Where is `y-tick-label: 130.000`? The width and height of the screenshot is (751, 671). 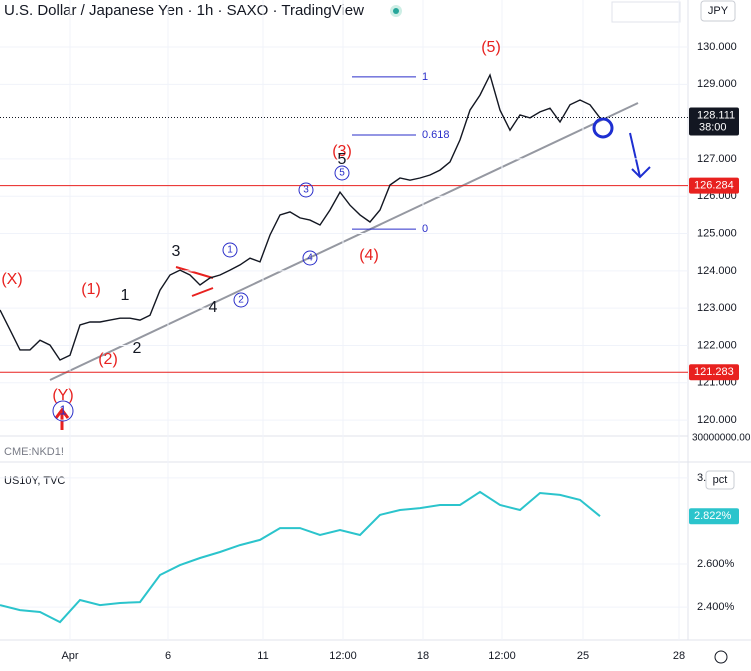
y-tick-label: 130.000 is located at coordinates (717, 47).